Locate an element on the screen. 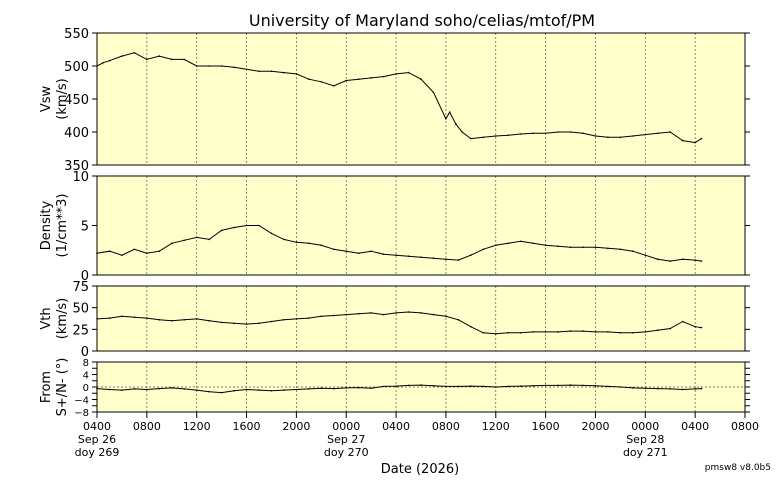 The width and height of the screenshot is (776, 480). y-axis-label: Vth(km/s) is located at coordinates (54, 319).